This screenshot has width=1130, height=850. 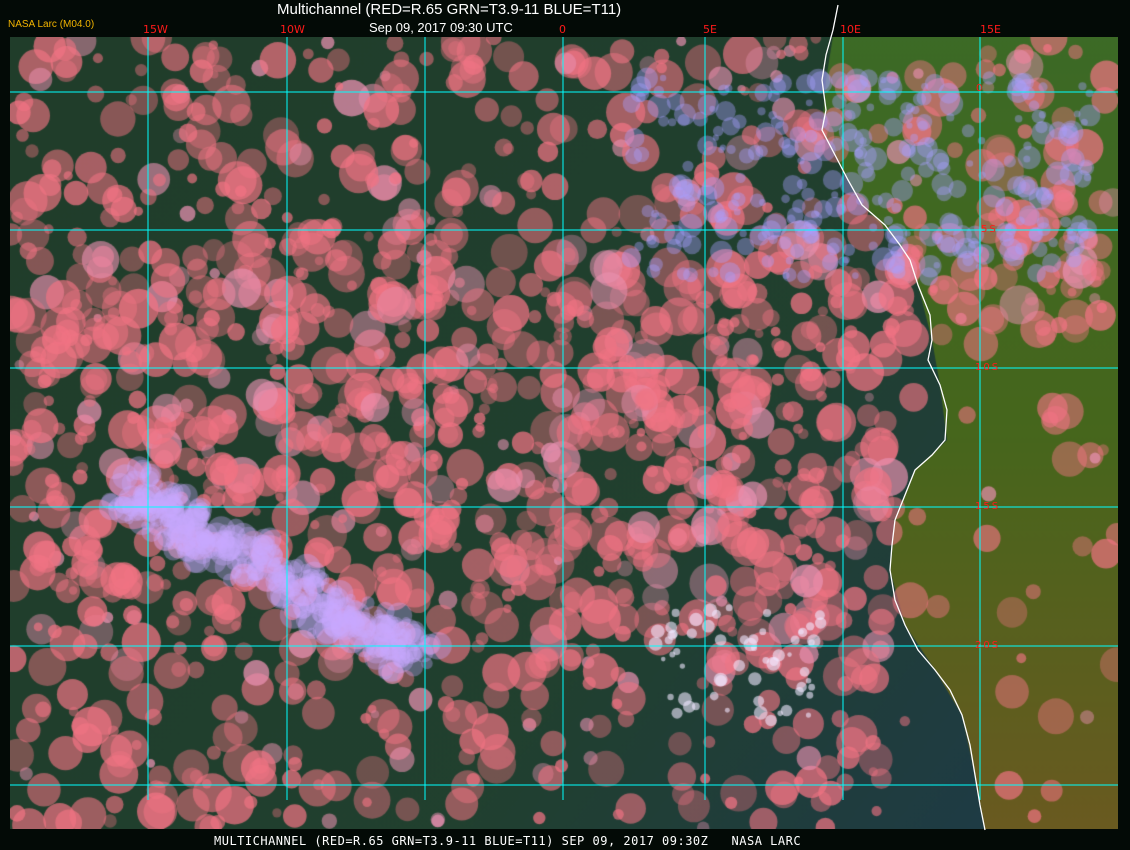 I want to click on lat-label-5s: 5S, so click(x=989, y=229).